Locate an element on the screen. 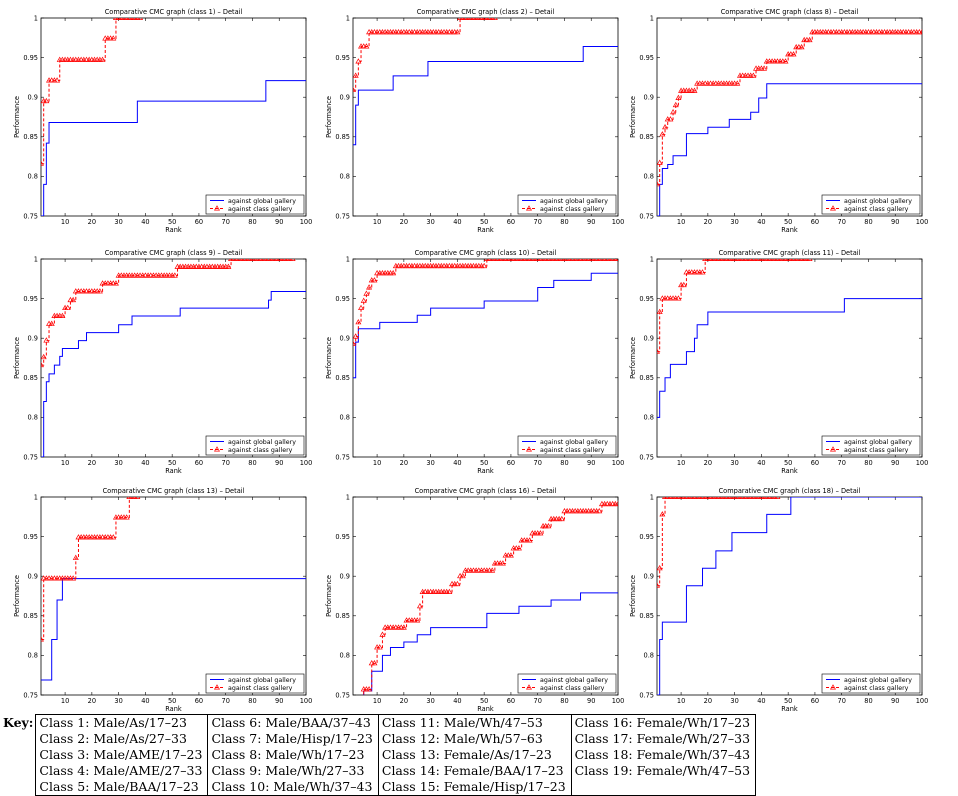 The width and height of the screenshot is (958, 796). chart-title: Comparative CMC graph (class 2) – Detail is located at coordinates (486, 12).